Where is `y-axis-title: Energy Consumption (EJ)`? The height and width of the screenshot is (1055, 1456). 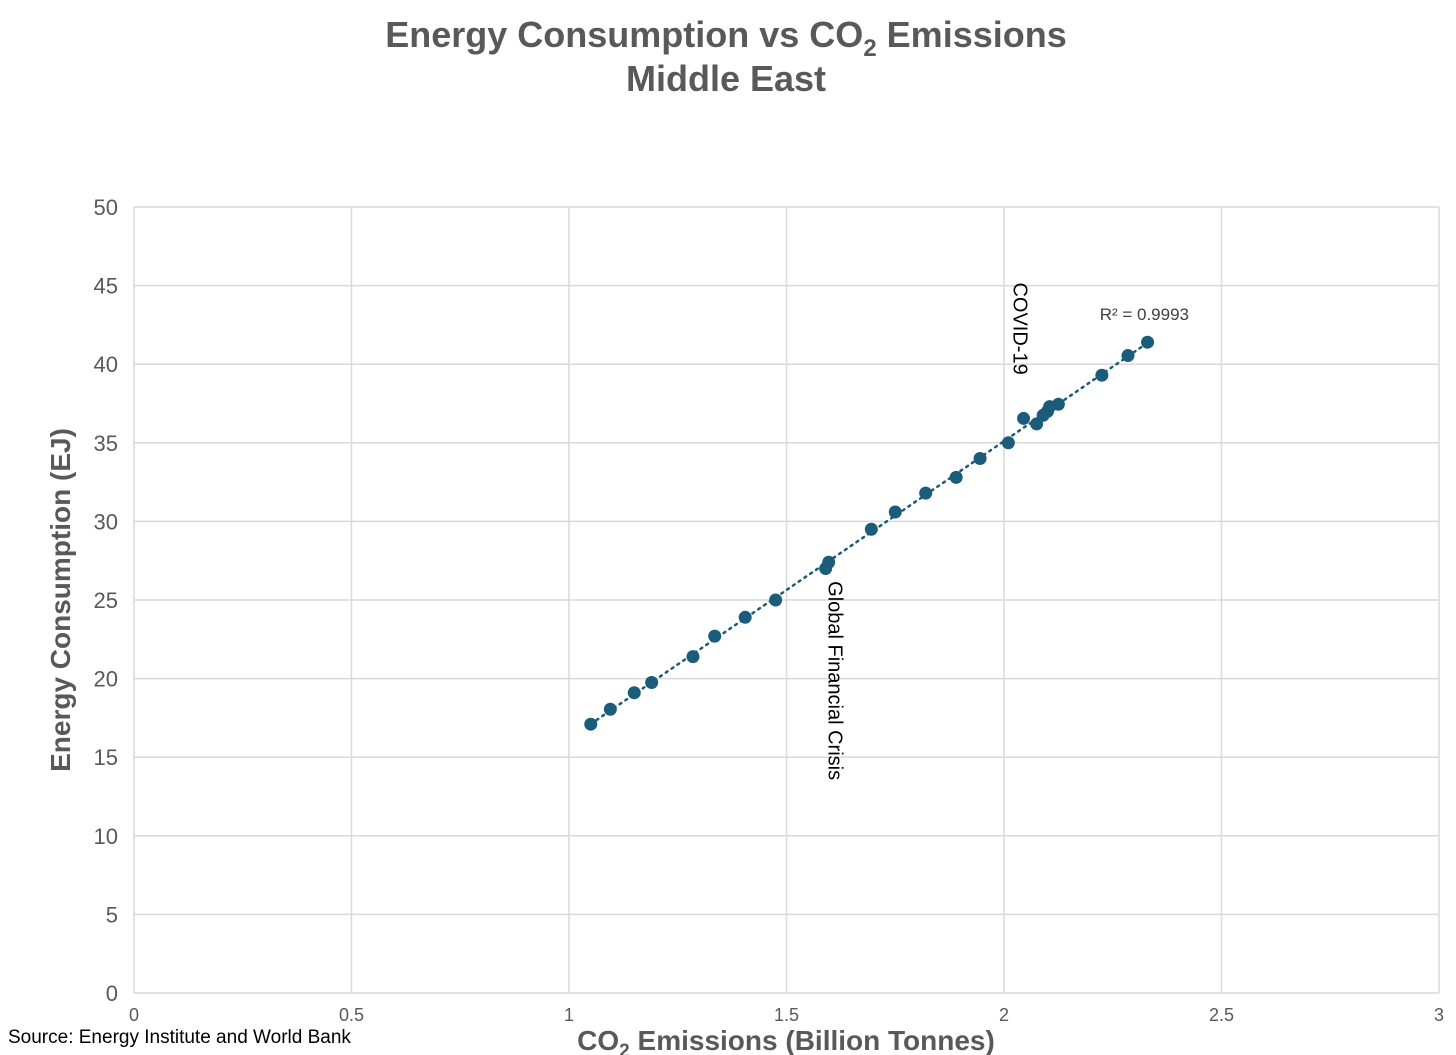 y-axis-title: Energy Consumption (EJ) is located at coordinates (60, 600).